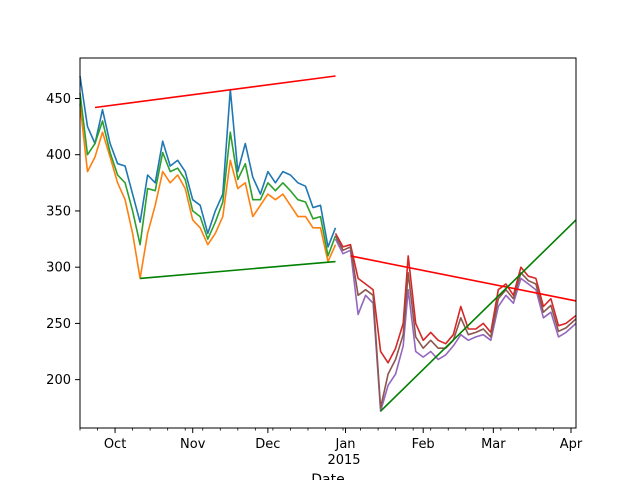  Describe the element at coordinates (58, 99) in the screenshot. I see `y-tick-label-450: 450` at that location.